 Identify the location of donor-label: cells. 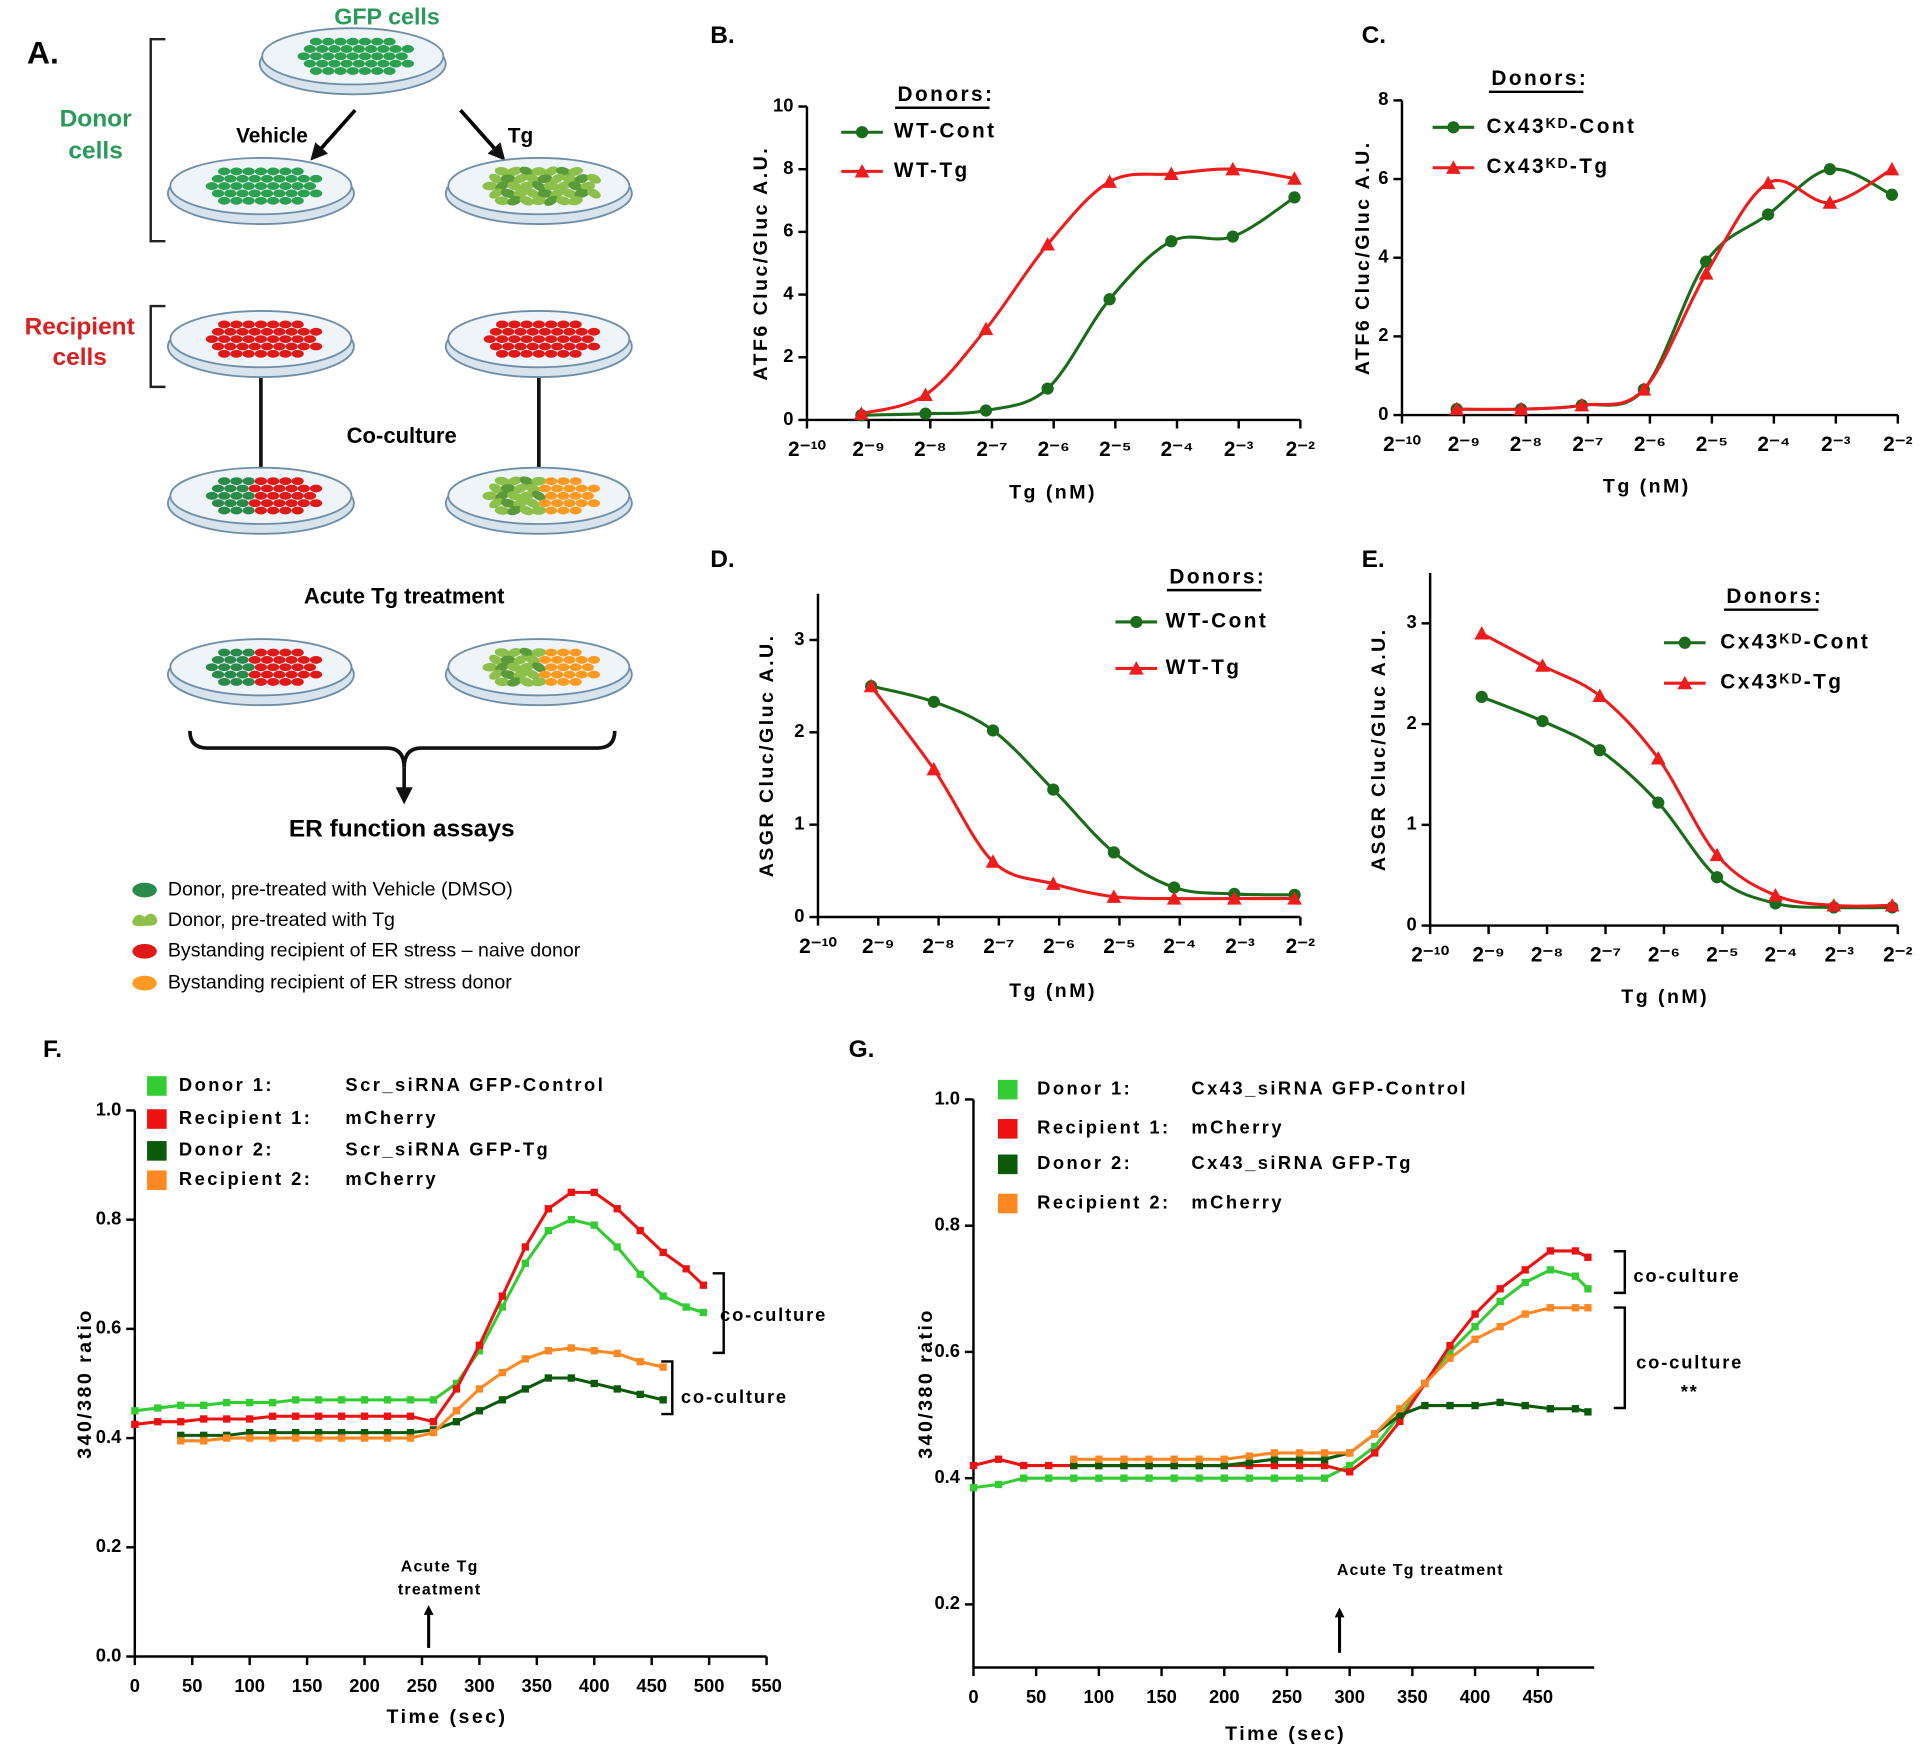
(95, 150).